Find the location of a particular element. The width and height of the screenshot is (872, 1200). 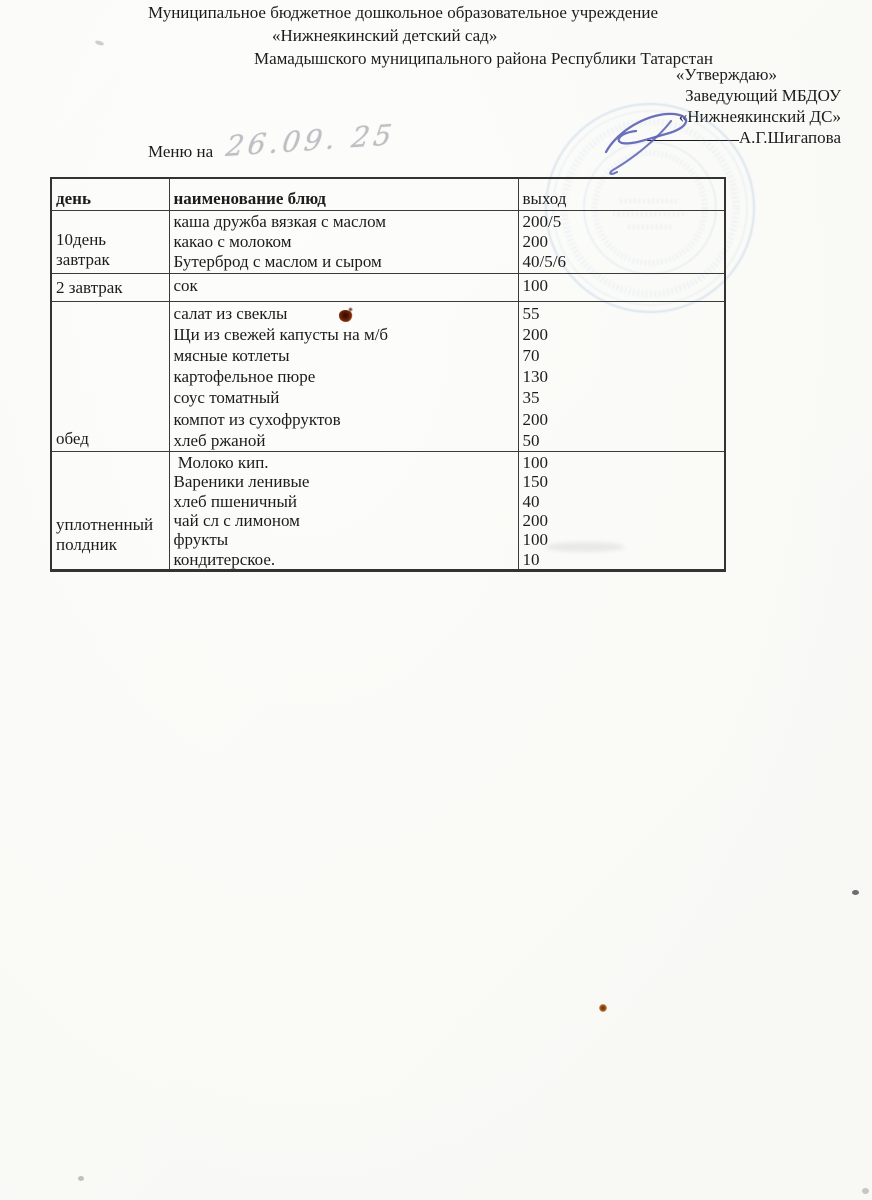

dish-name: кондитерское. is located at coordinates (224, 559).